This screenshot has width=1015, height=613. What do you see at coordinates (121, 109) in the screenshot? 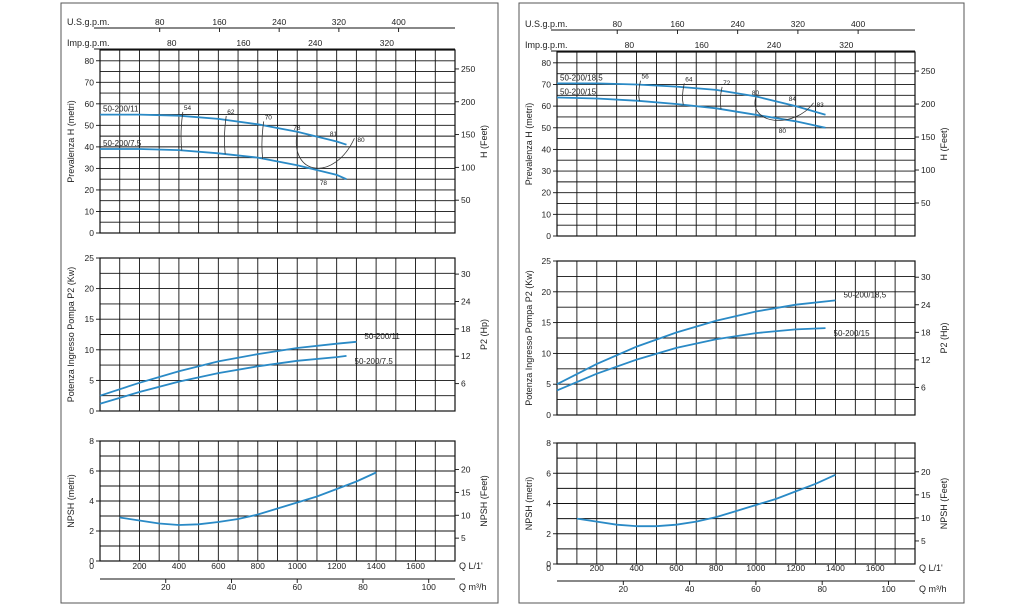
I see `head-series-label: 50-200/11` at bounding box center [121, 109].